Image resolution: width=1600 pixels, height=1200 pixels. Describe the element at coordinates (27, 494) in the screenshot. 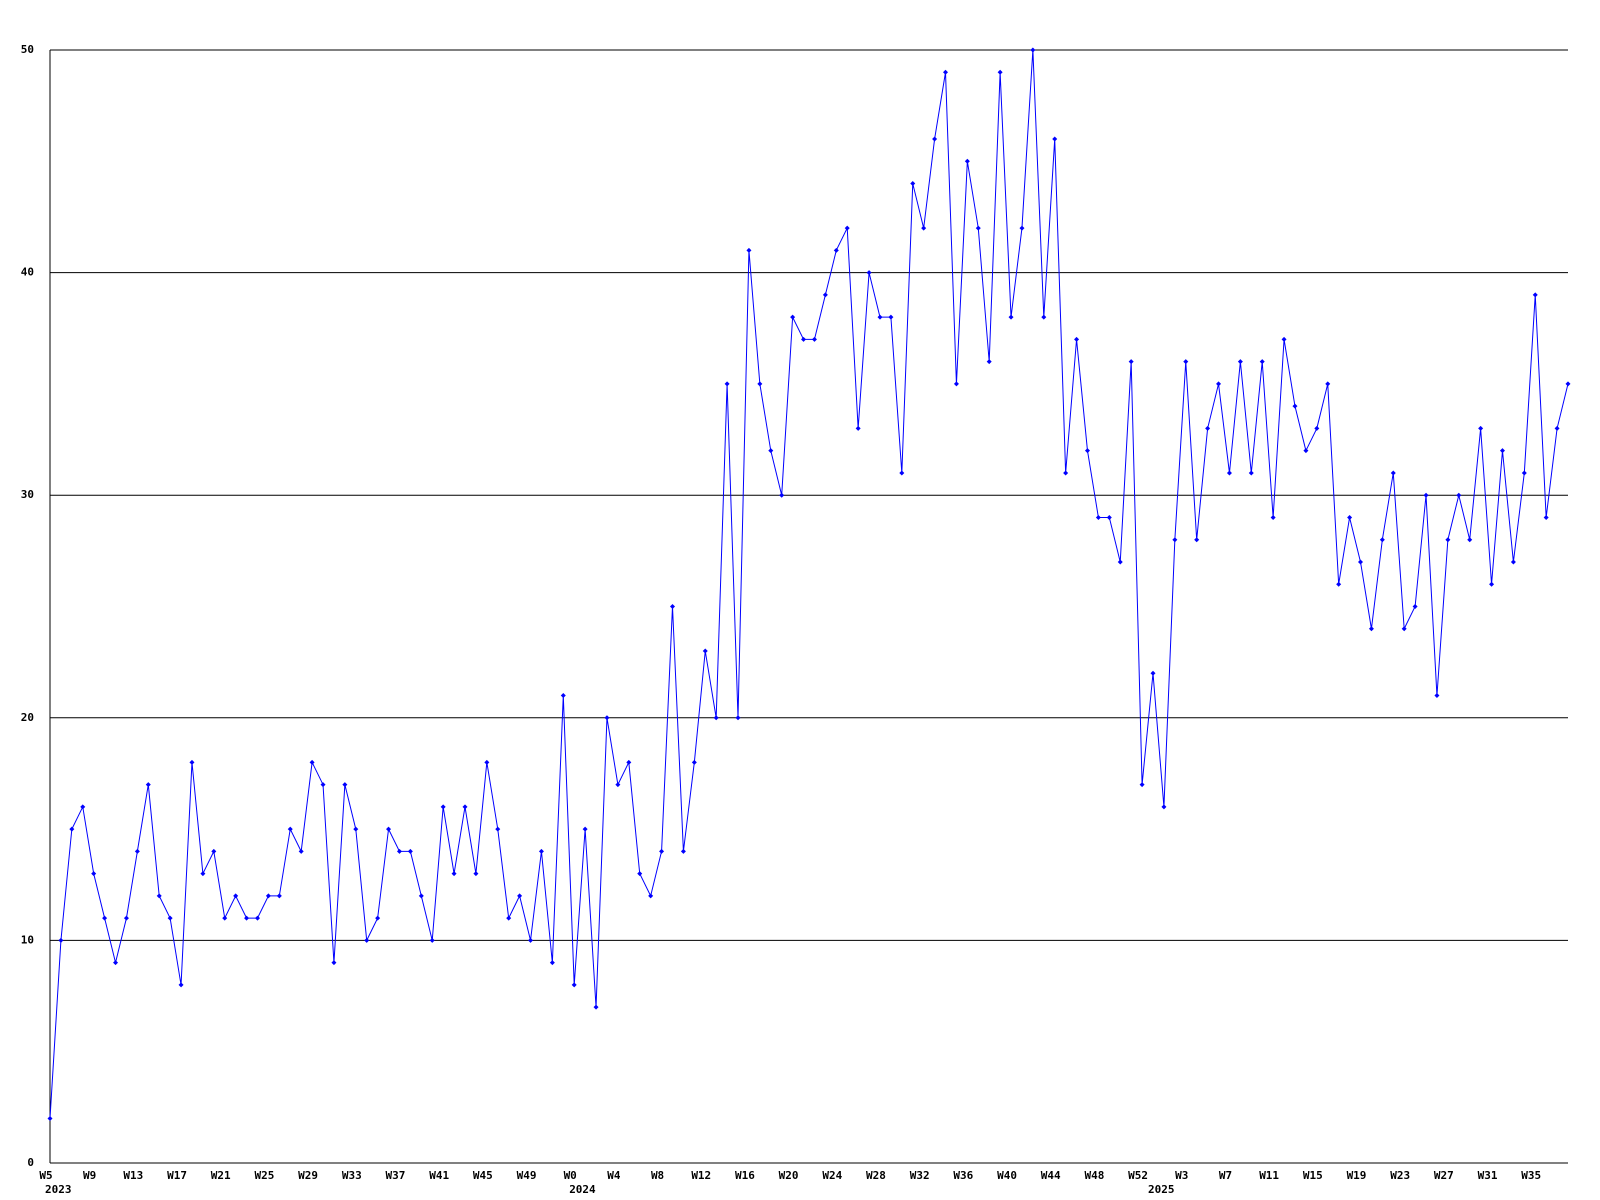

I see `y-tick-label: 30` at that location.